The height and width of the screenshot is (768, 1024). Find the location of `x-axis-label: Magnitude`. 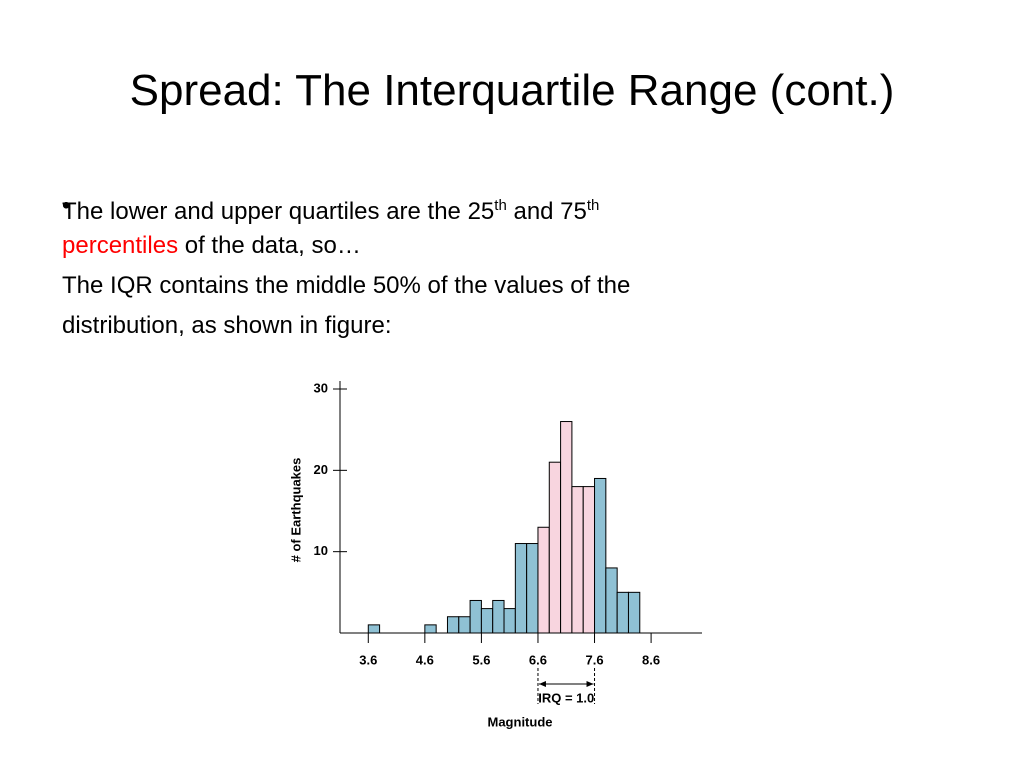

x-axis-label: Magnitude is located at coordinates (520, 721).